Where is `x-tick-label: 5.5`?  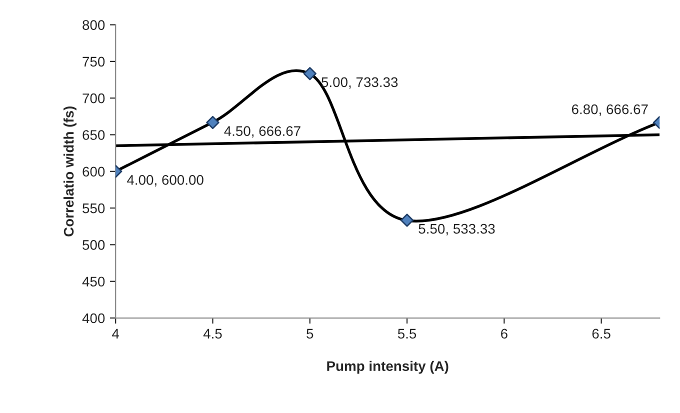 x-tick-label: 5.5 is located at coordinates (407, 333).